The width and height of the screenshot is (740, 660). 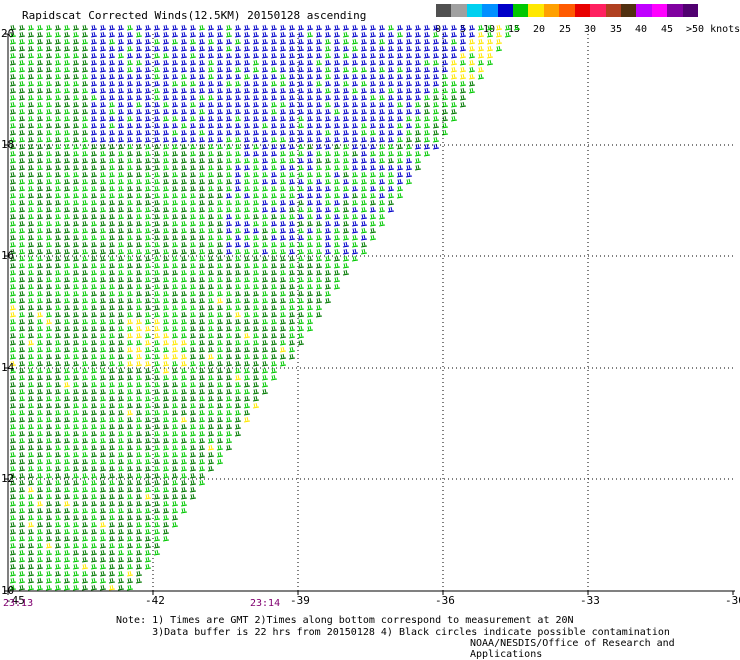 What do you see at coordinates (521, 10) in the screenshot?
I see `legend-swatch` at bounding box center [521, 10].